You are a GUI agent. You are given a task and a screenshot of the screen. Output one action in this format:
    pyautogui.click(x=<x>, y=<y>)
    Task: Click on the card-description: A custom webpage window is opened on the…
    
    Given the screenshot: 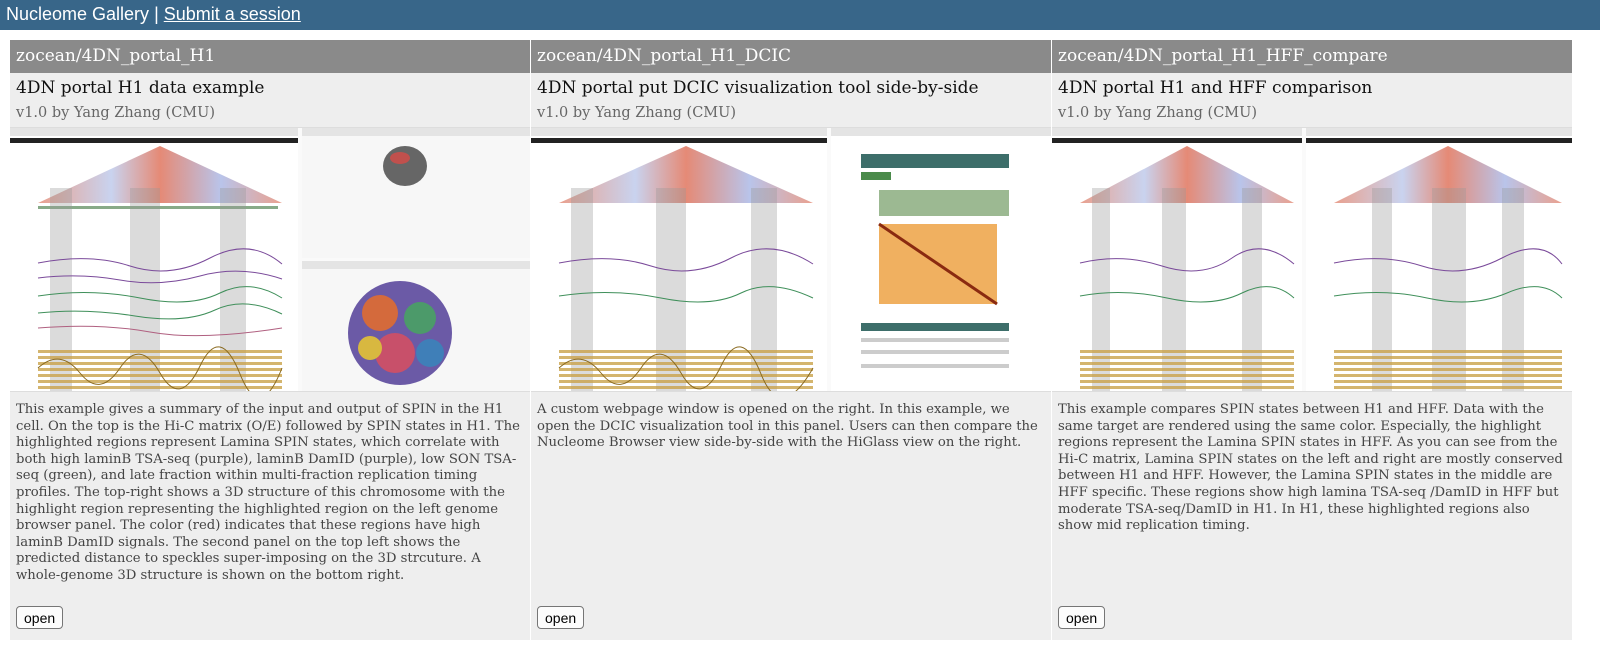 What is the action you would take?
    pyautogui.click(x=787, y=426)
    